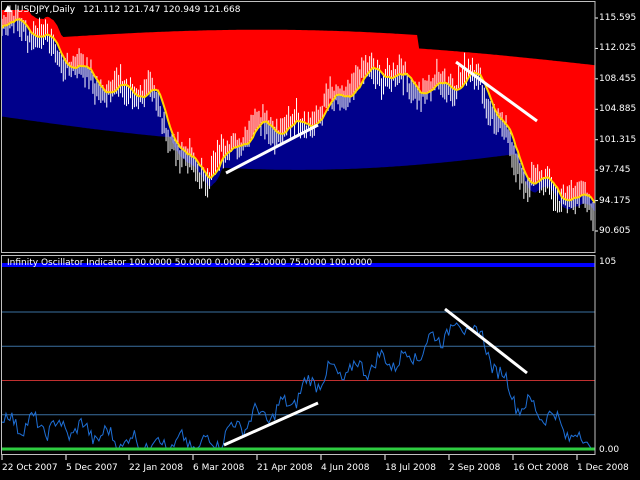 The width and height of the screenshot is (640, 480). I want to click on osc-axis-top: 105, so click(608, 262).